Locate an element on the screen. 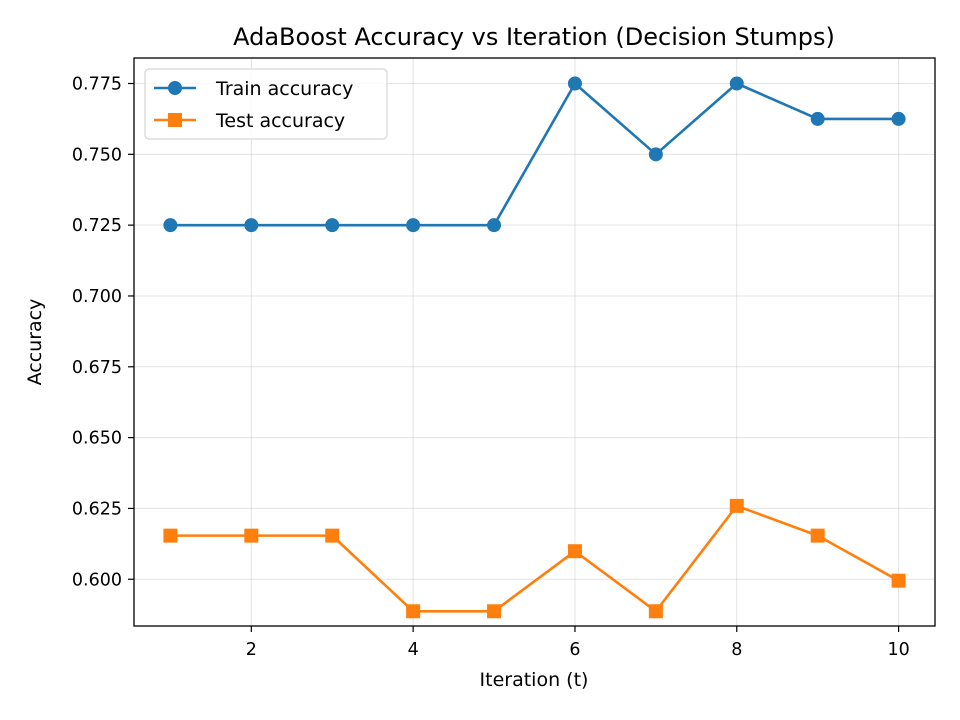  y-axis: 0.600 0.625 0.650 0.675 0.700 0.725 0.750 0.775 is located at coordinates (103, 332).